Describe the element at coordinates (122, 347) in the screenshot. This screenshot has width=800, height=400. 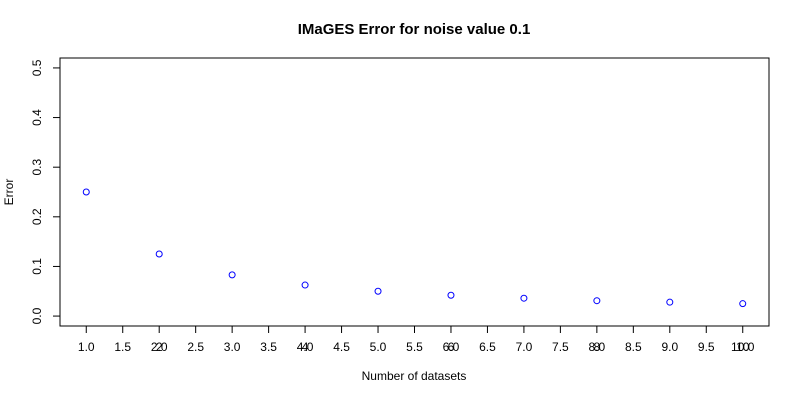
I see `x-tick-label: 1.5` at that location.